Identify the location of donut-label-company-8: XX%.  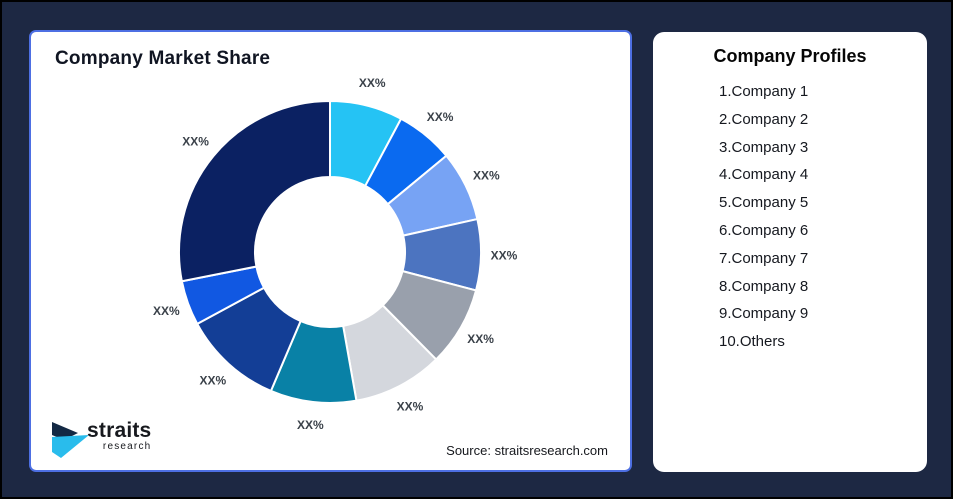
(213, 381).